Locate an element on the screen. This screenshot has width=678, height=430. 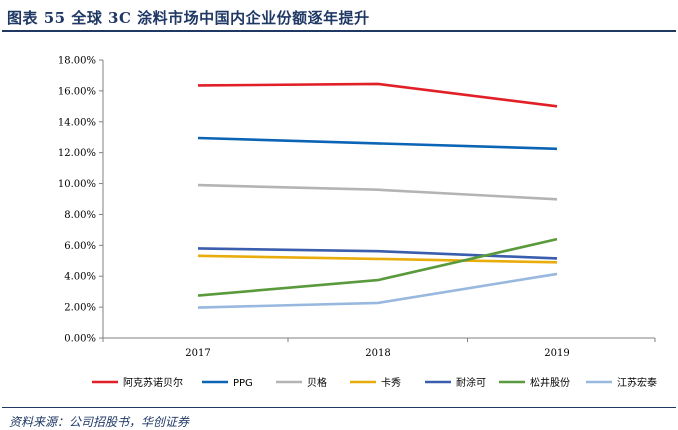
y-tick-label: 10.00% is located at coordinates (77, 184).